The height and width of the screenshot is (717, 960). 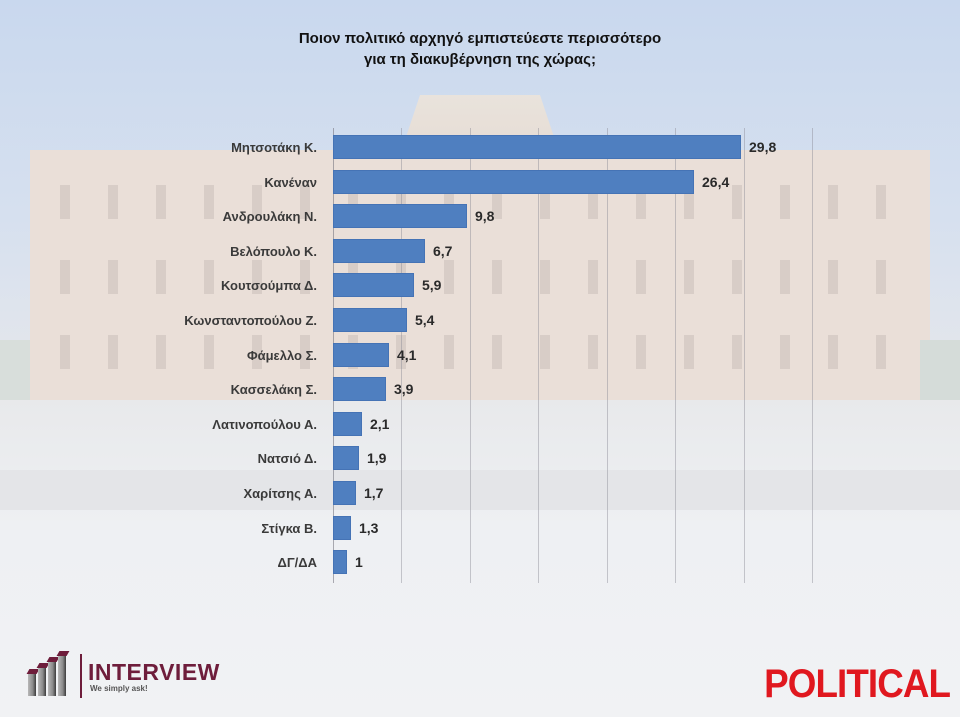 I want to click on value-label: 5,9, so click(x=432, y=285).